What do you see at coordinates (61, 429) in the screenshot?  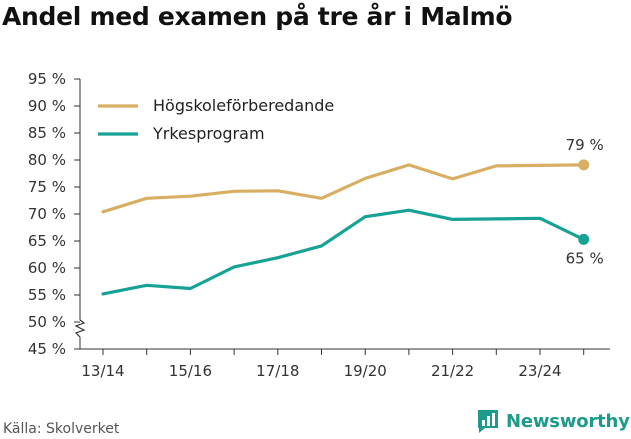 I see `source-note: Källa: Skolverket` at bounding box center [61, 429].